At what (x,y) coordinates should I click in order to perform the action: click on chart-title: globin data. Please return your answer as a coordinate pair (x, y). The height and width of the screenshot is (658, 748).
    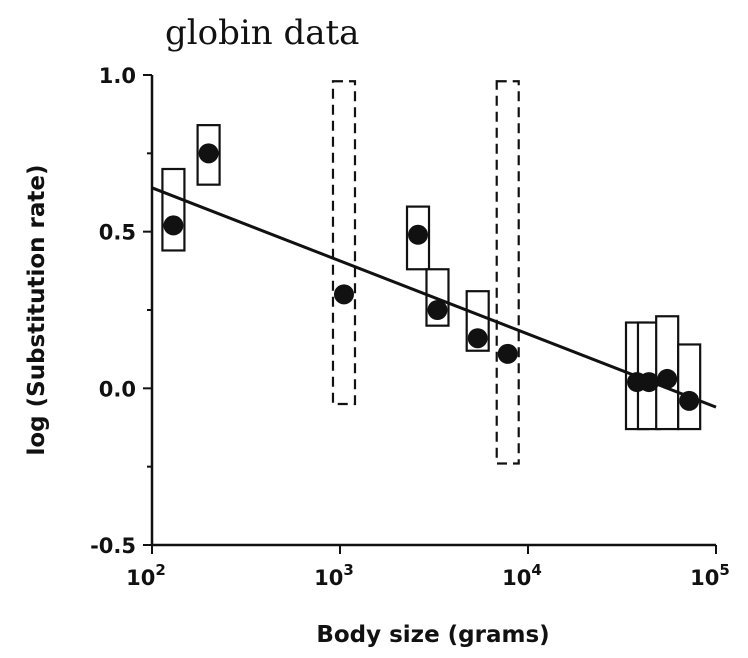
    Looking at the image, I should click on (262, 33).